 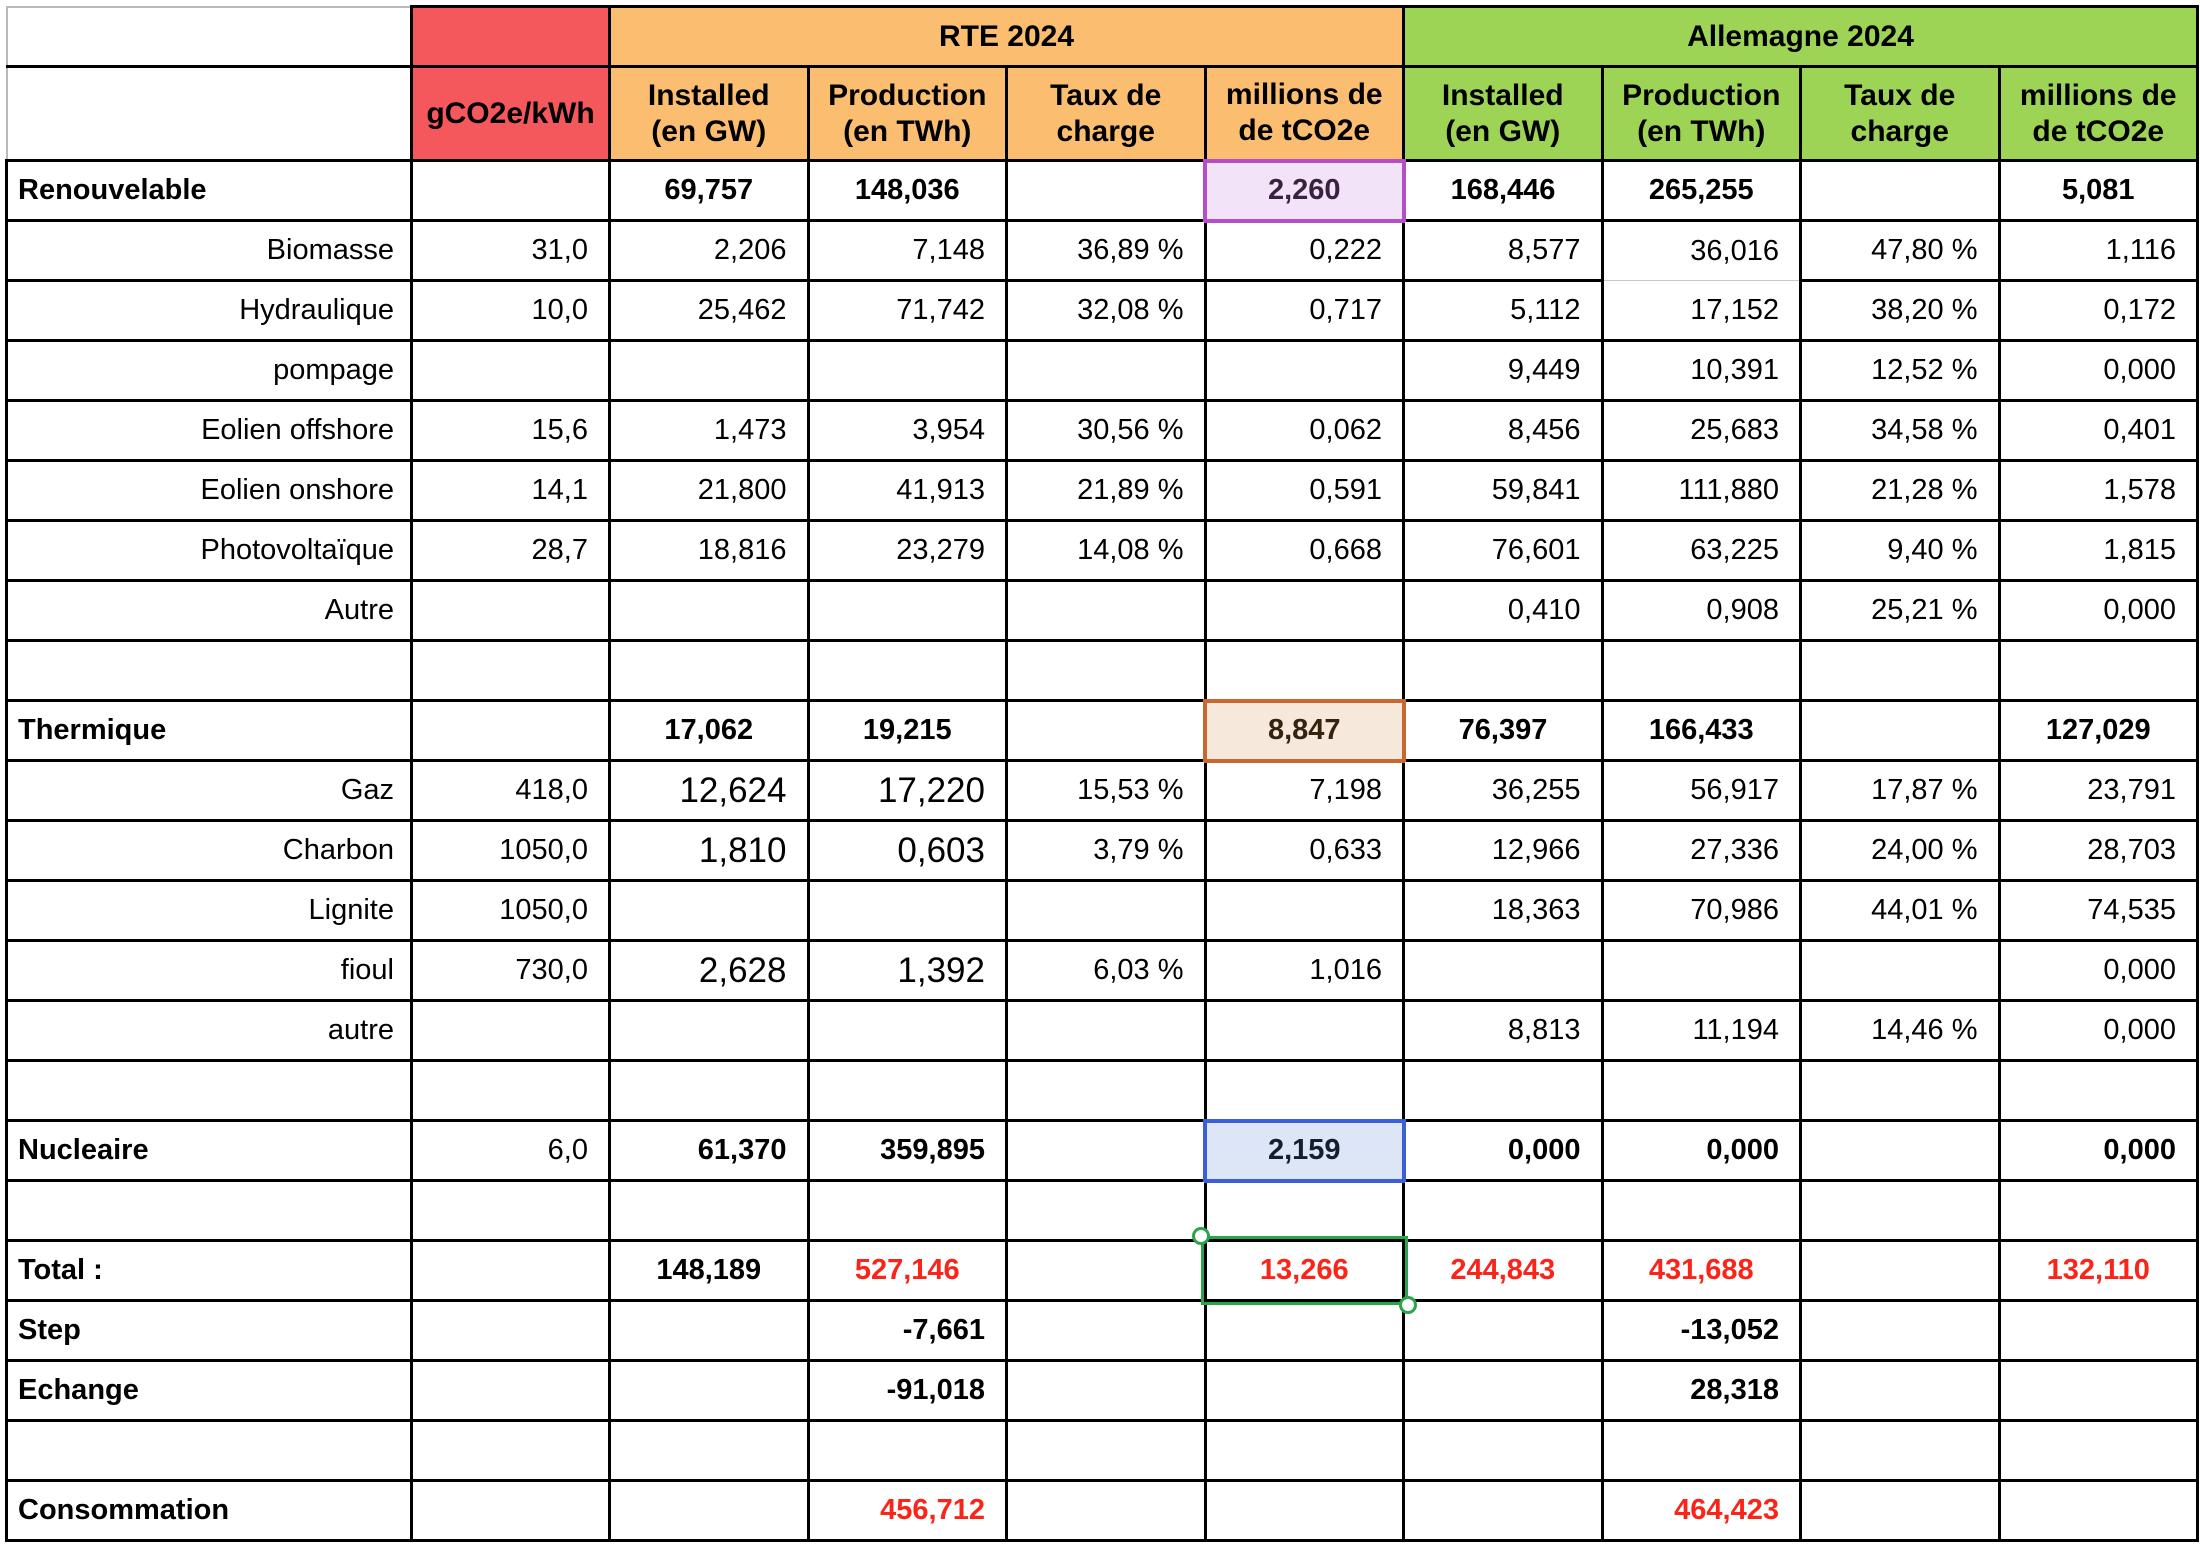 I want to click on cell: 431,688, so click(x=1701, y=1270).